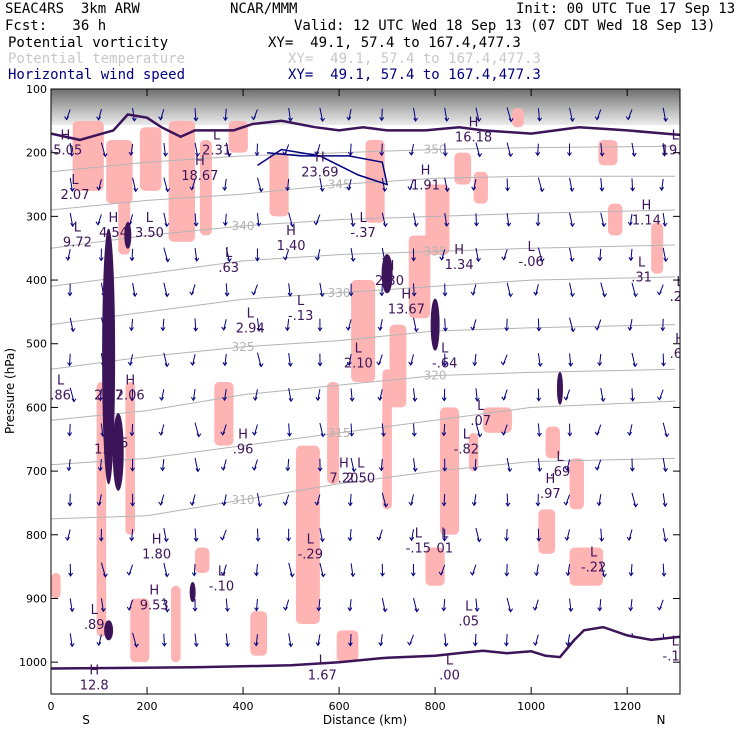 This screenshot has height=740, width=740. I want to click on pv-extremum-value: 1.34, so click(459, 265).